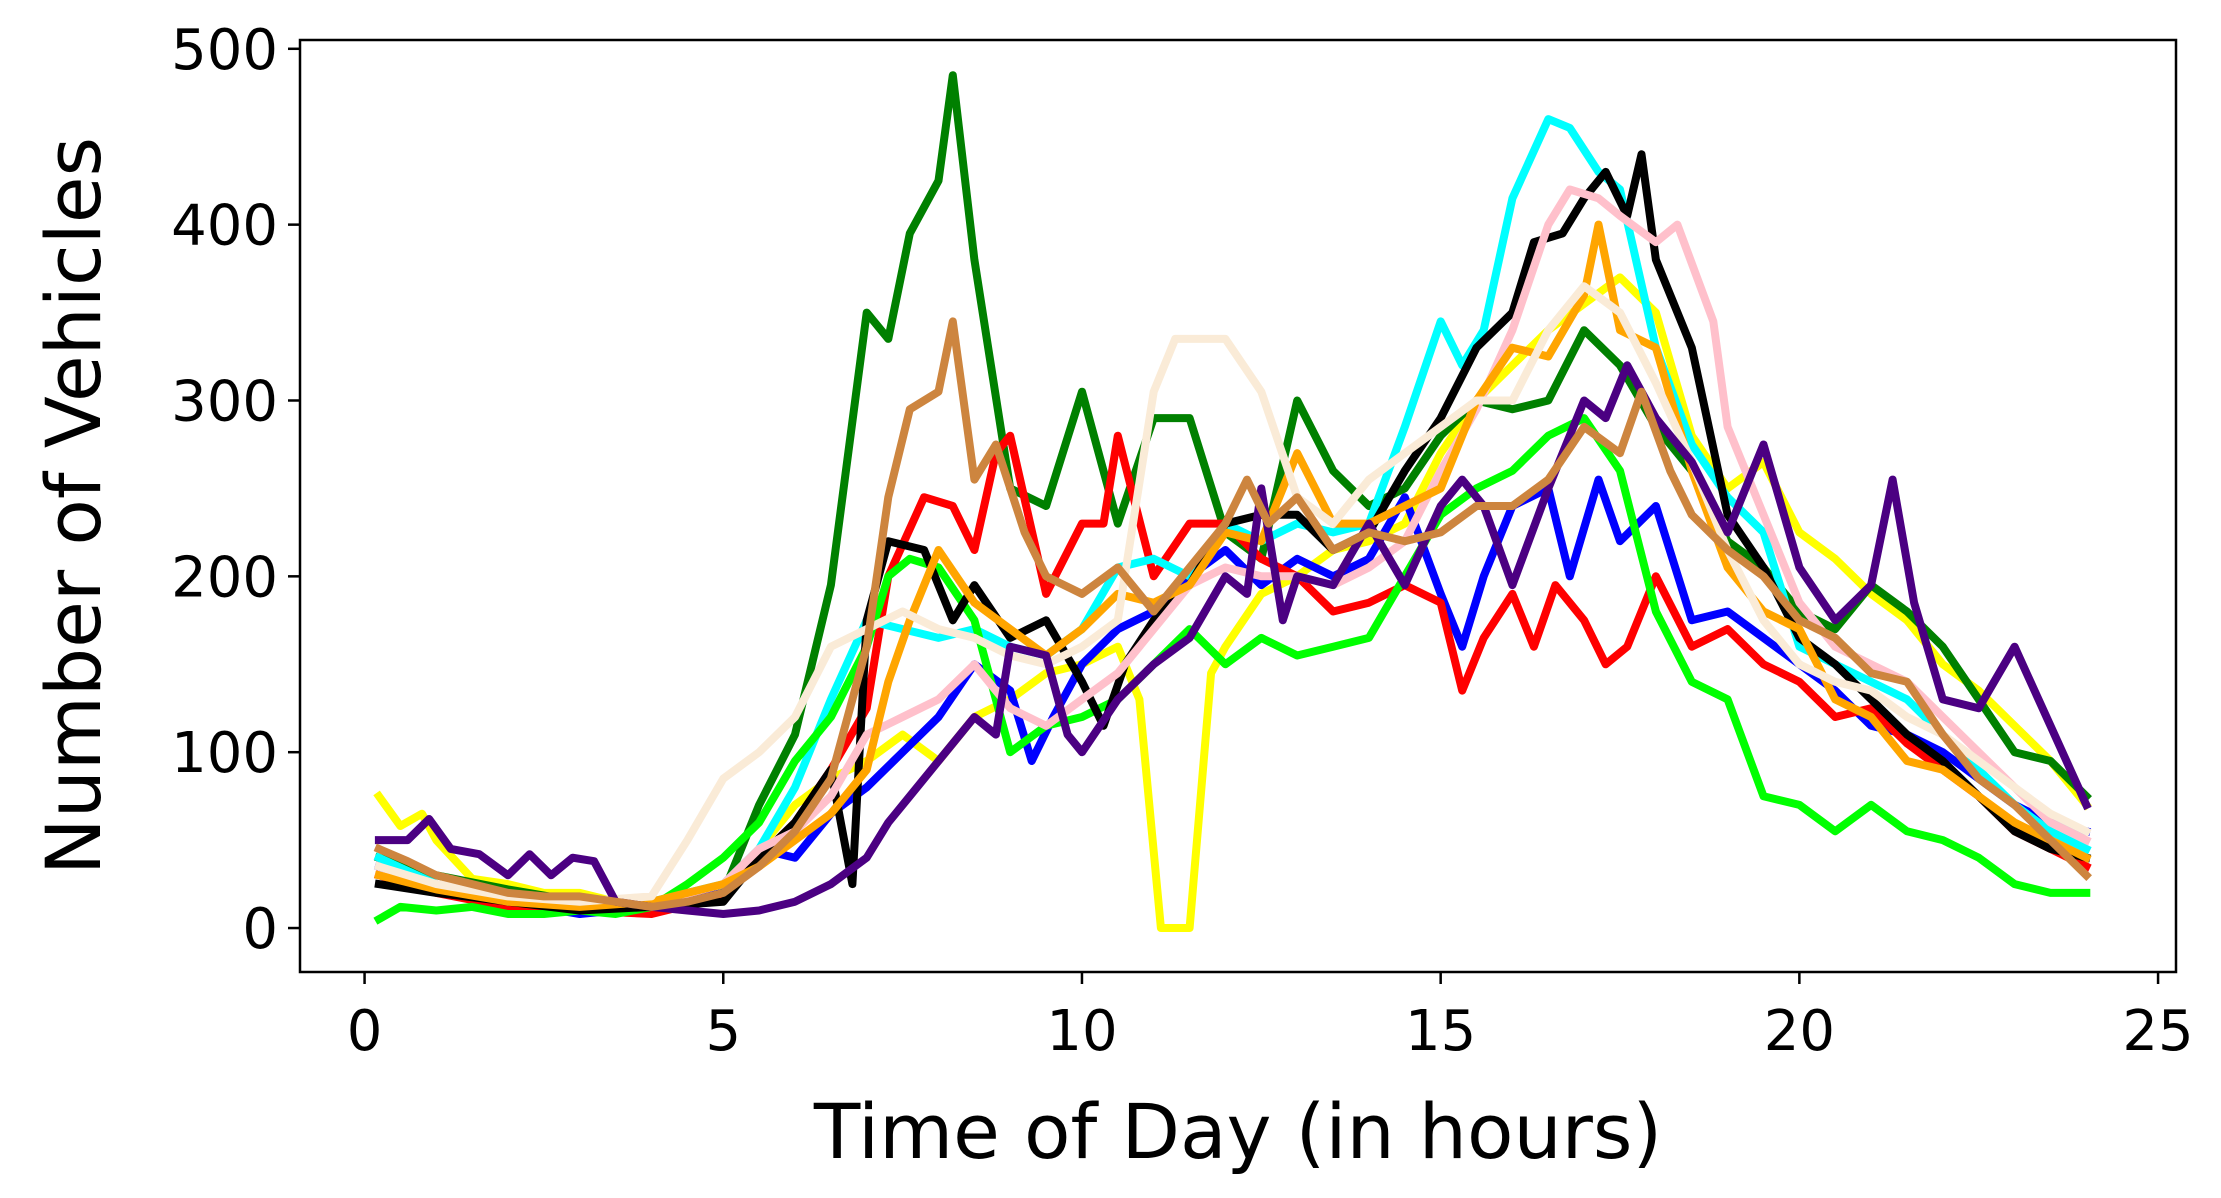 This screenshot has height=1198, width=2221. I want to click on x-tick-label: 0, so click(365, 1031).